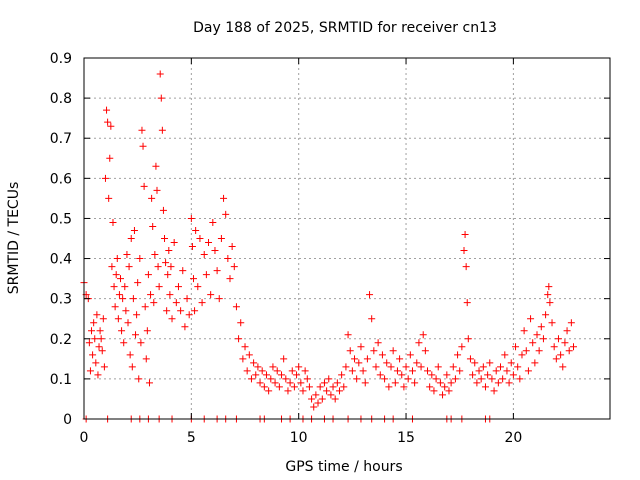 The image size is (640, 480). I want to click on y-tick-labels: 0 0.1 0.2 0.3 0.4 0.5 0.6 0.7 0.8 0.9, so click(61, 239).